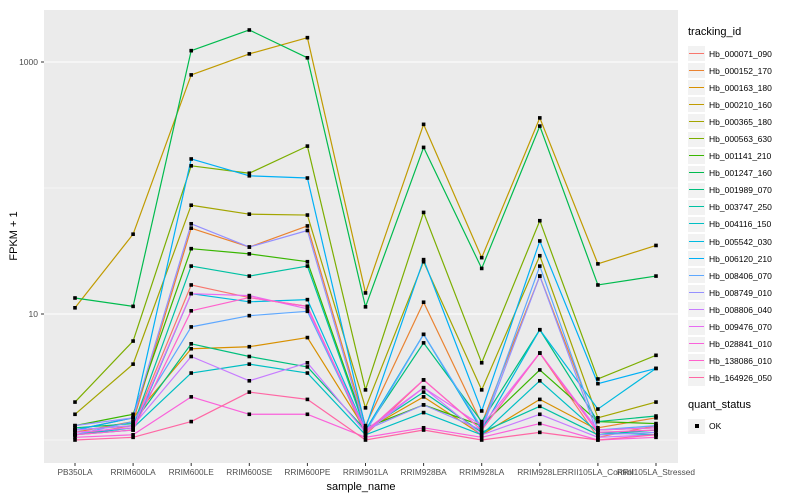  I want to click on legend-item-Hb_001141_210: Hb_001141_210, so click(743, 156).